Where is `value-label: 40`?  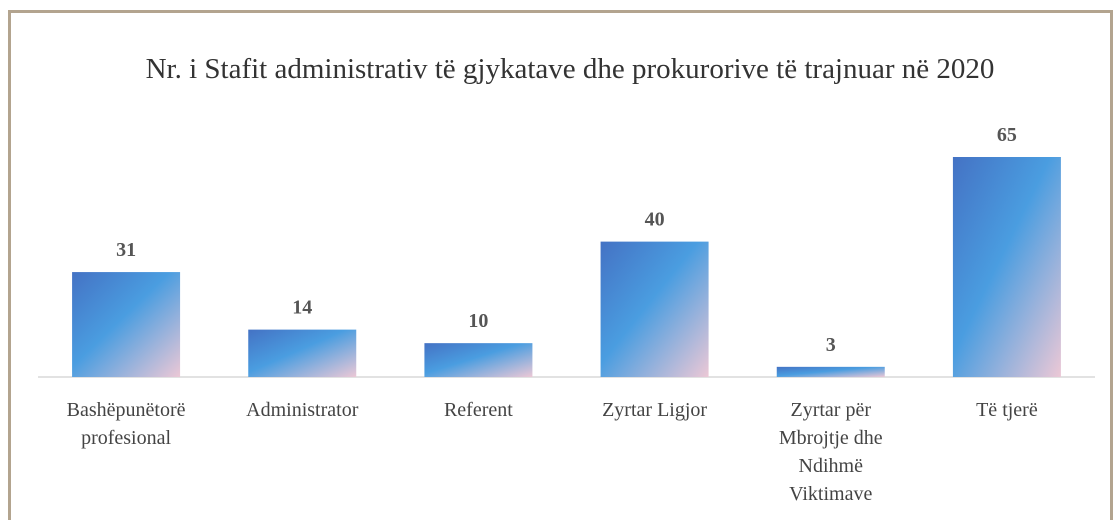 value-label: 40 is located at coordinates (655, 220).